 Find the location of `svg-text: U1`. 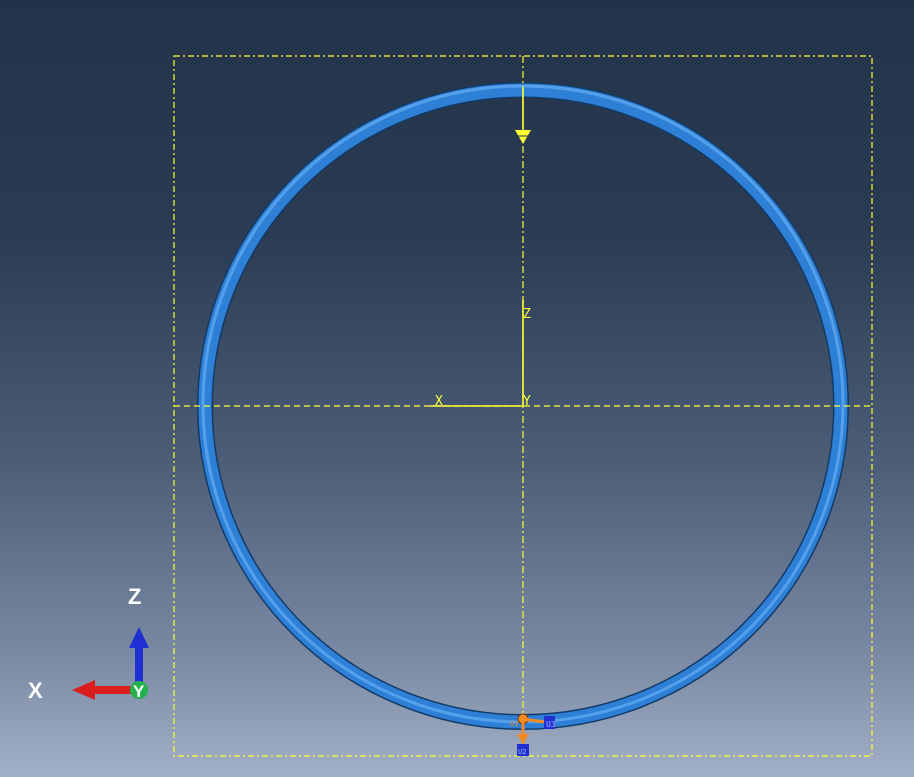

svg-text: U1 is located at coordinates (514, 724).